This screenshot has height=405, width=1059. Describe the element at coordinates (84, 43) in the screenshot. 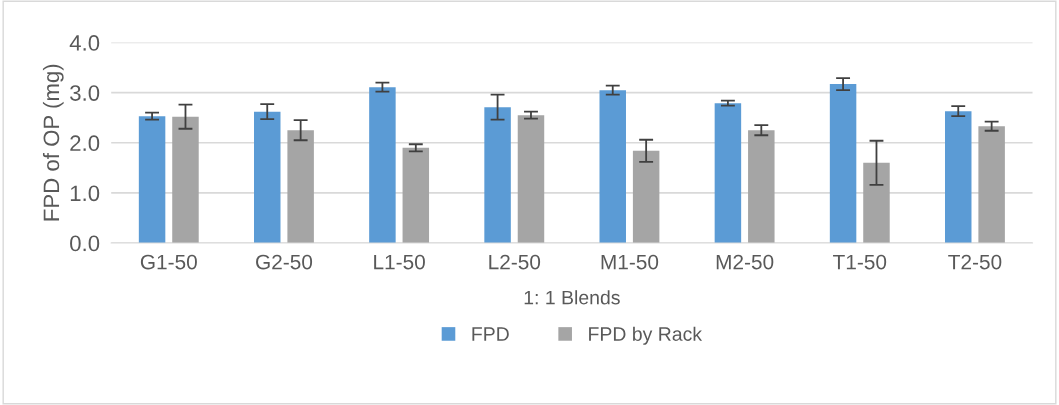

I see `y-tick-label: 4.0` at that location.